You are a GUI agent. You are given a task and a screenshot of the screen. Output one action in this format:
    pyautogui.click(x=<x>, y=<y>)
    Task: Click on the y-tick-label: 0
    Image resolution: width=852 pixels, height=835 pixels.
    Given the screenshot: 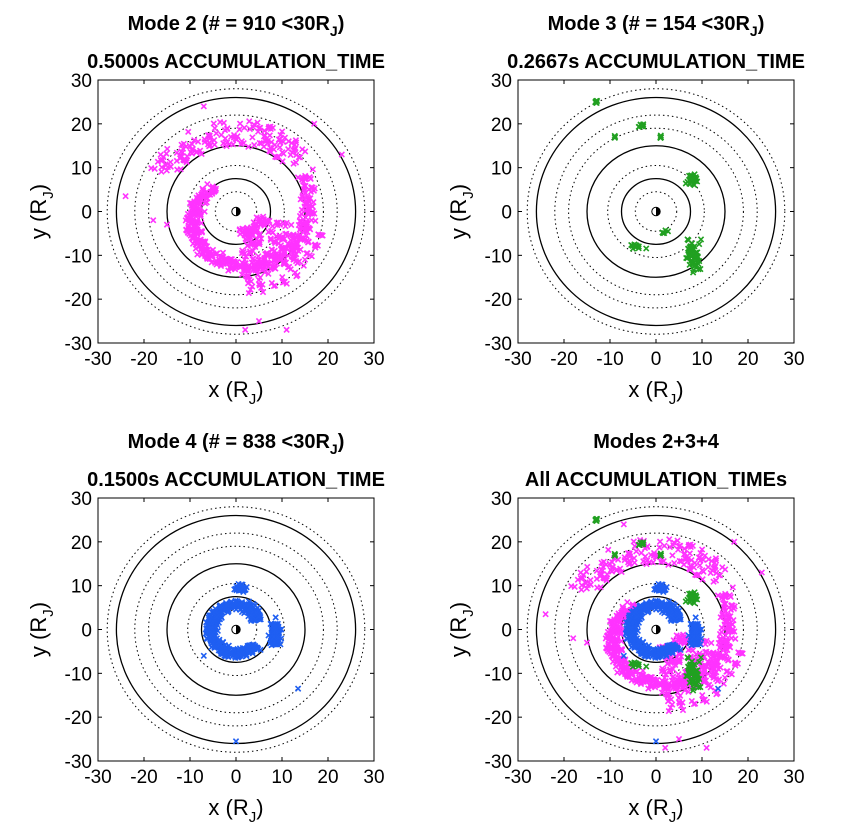 What is the action you would take?
    pyautogui.click(x=506, y=213)
    